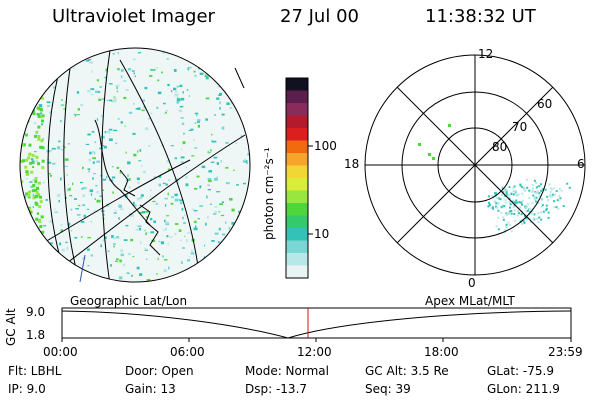 This screenshot has height=400, width=600. What do you see at coordinates (520, 127) in the screenshot?
I see `mlat-label-70: 70` at bounding box center [520, 127].